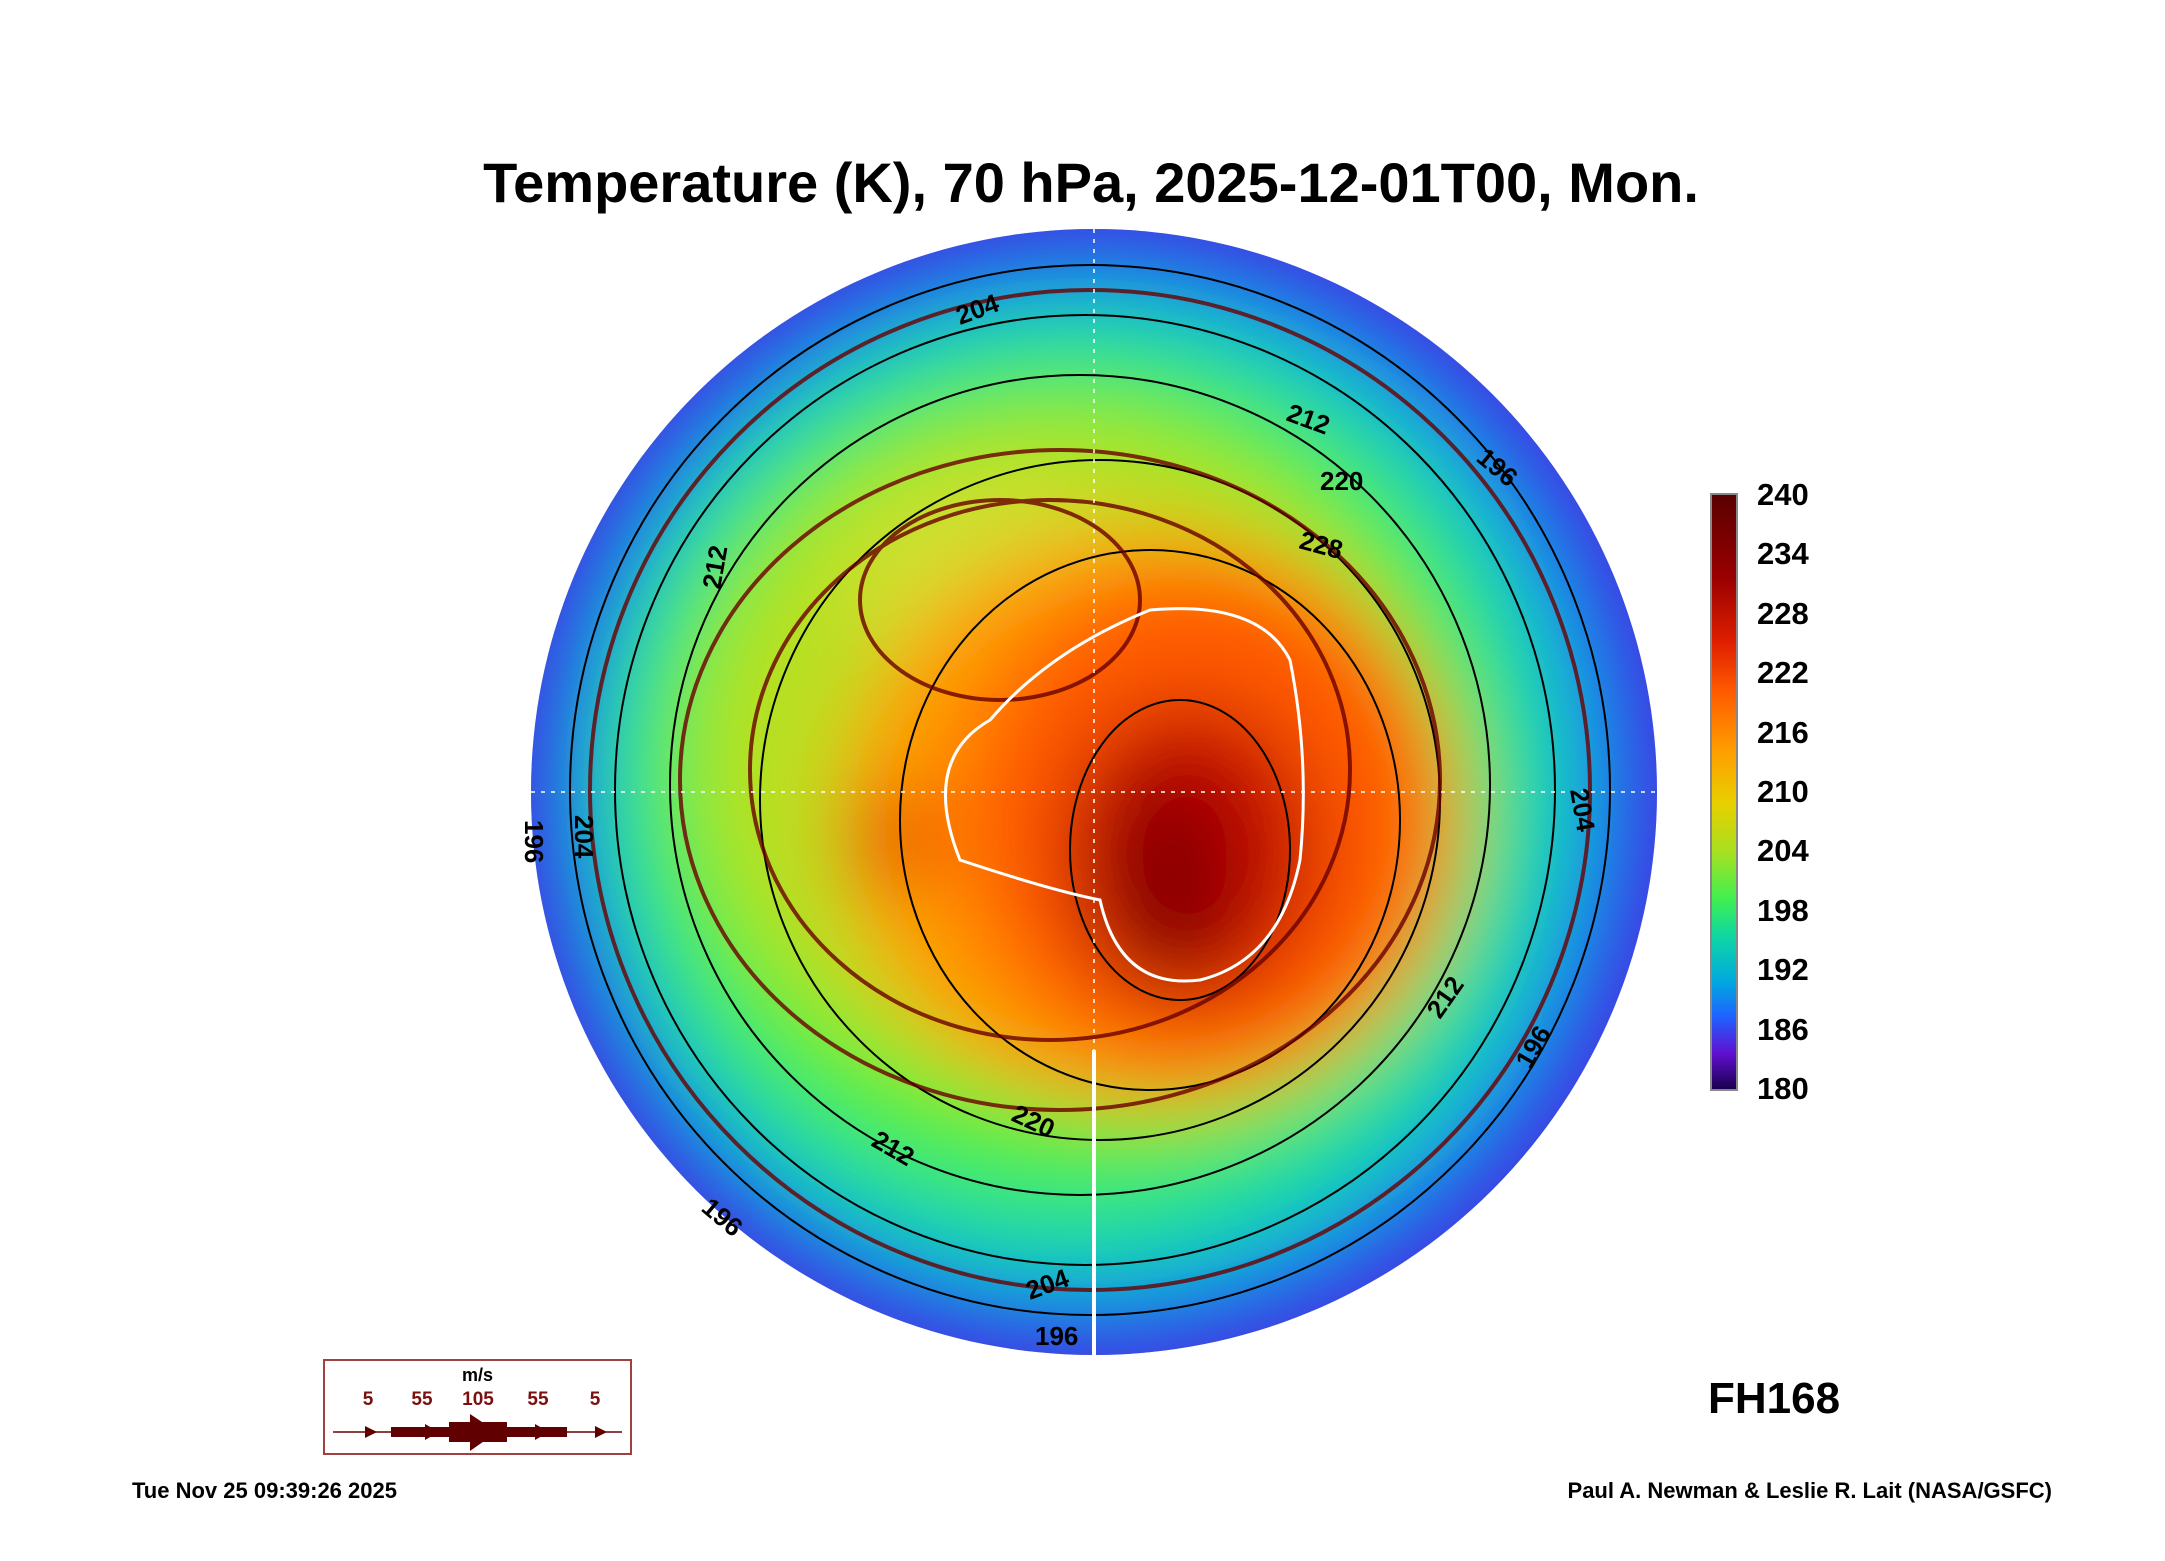 This screenshot has height=1561, width=2165. I want to click on colorbar-tick-label: 186, so click(1783, 1029).